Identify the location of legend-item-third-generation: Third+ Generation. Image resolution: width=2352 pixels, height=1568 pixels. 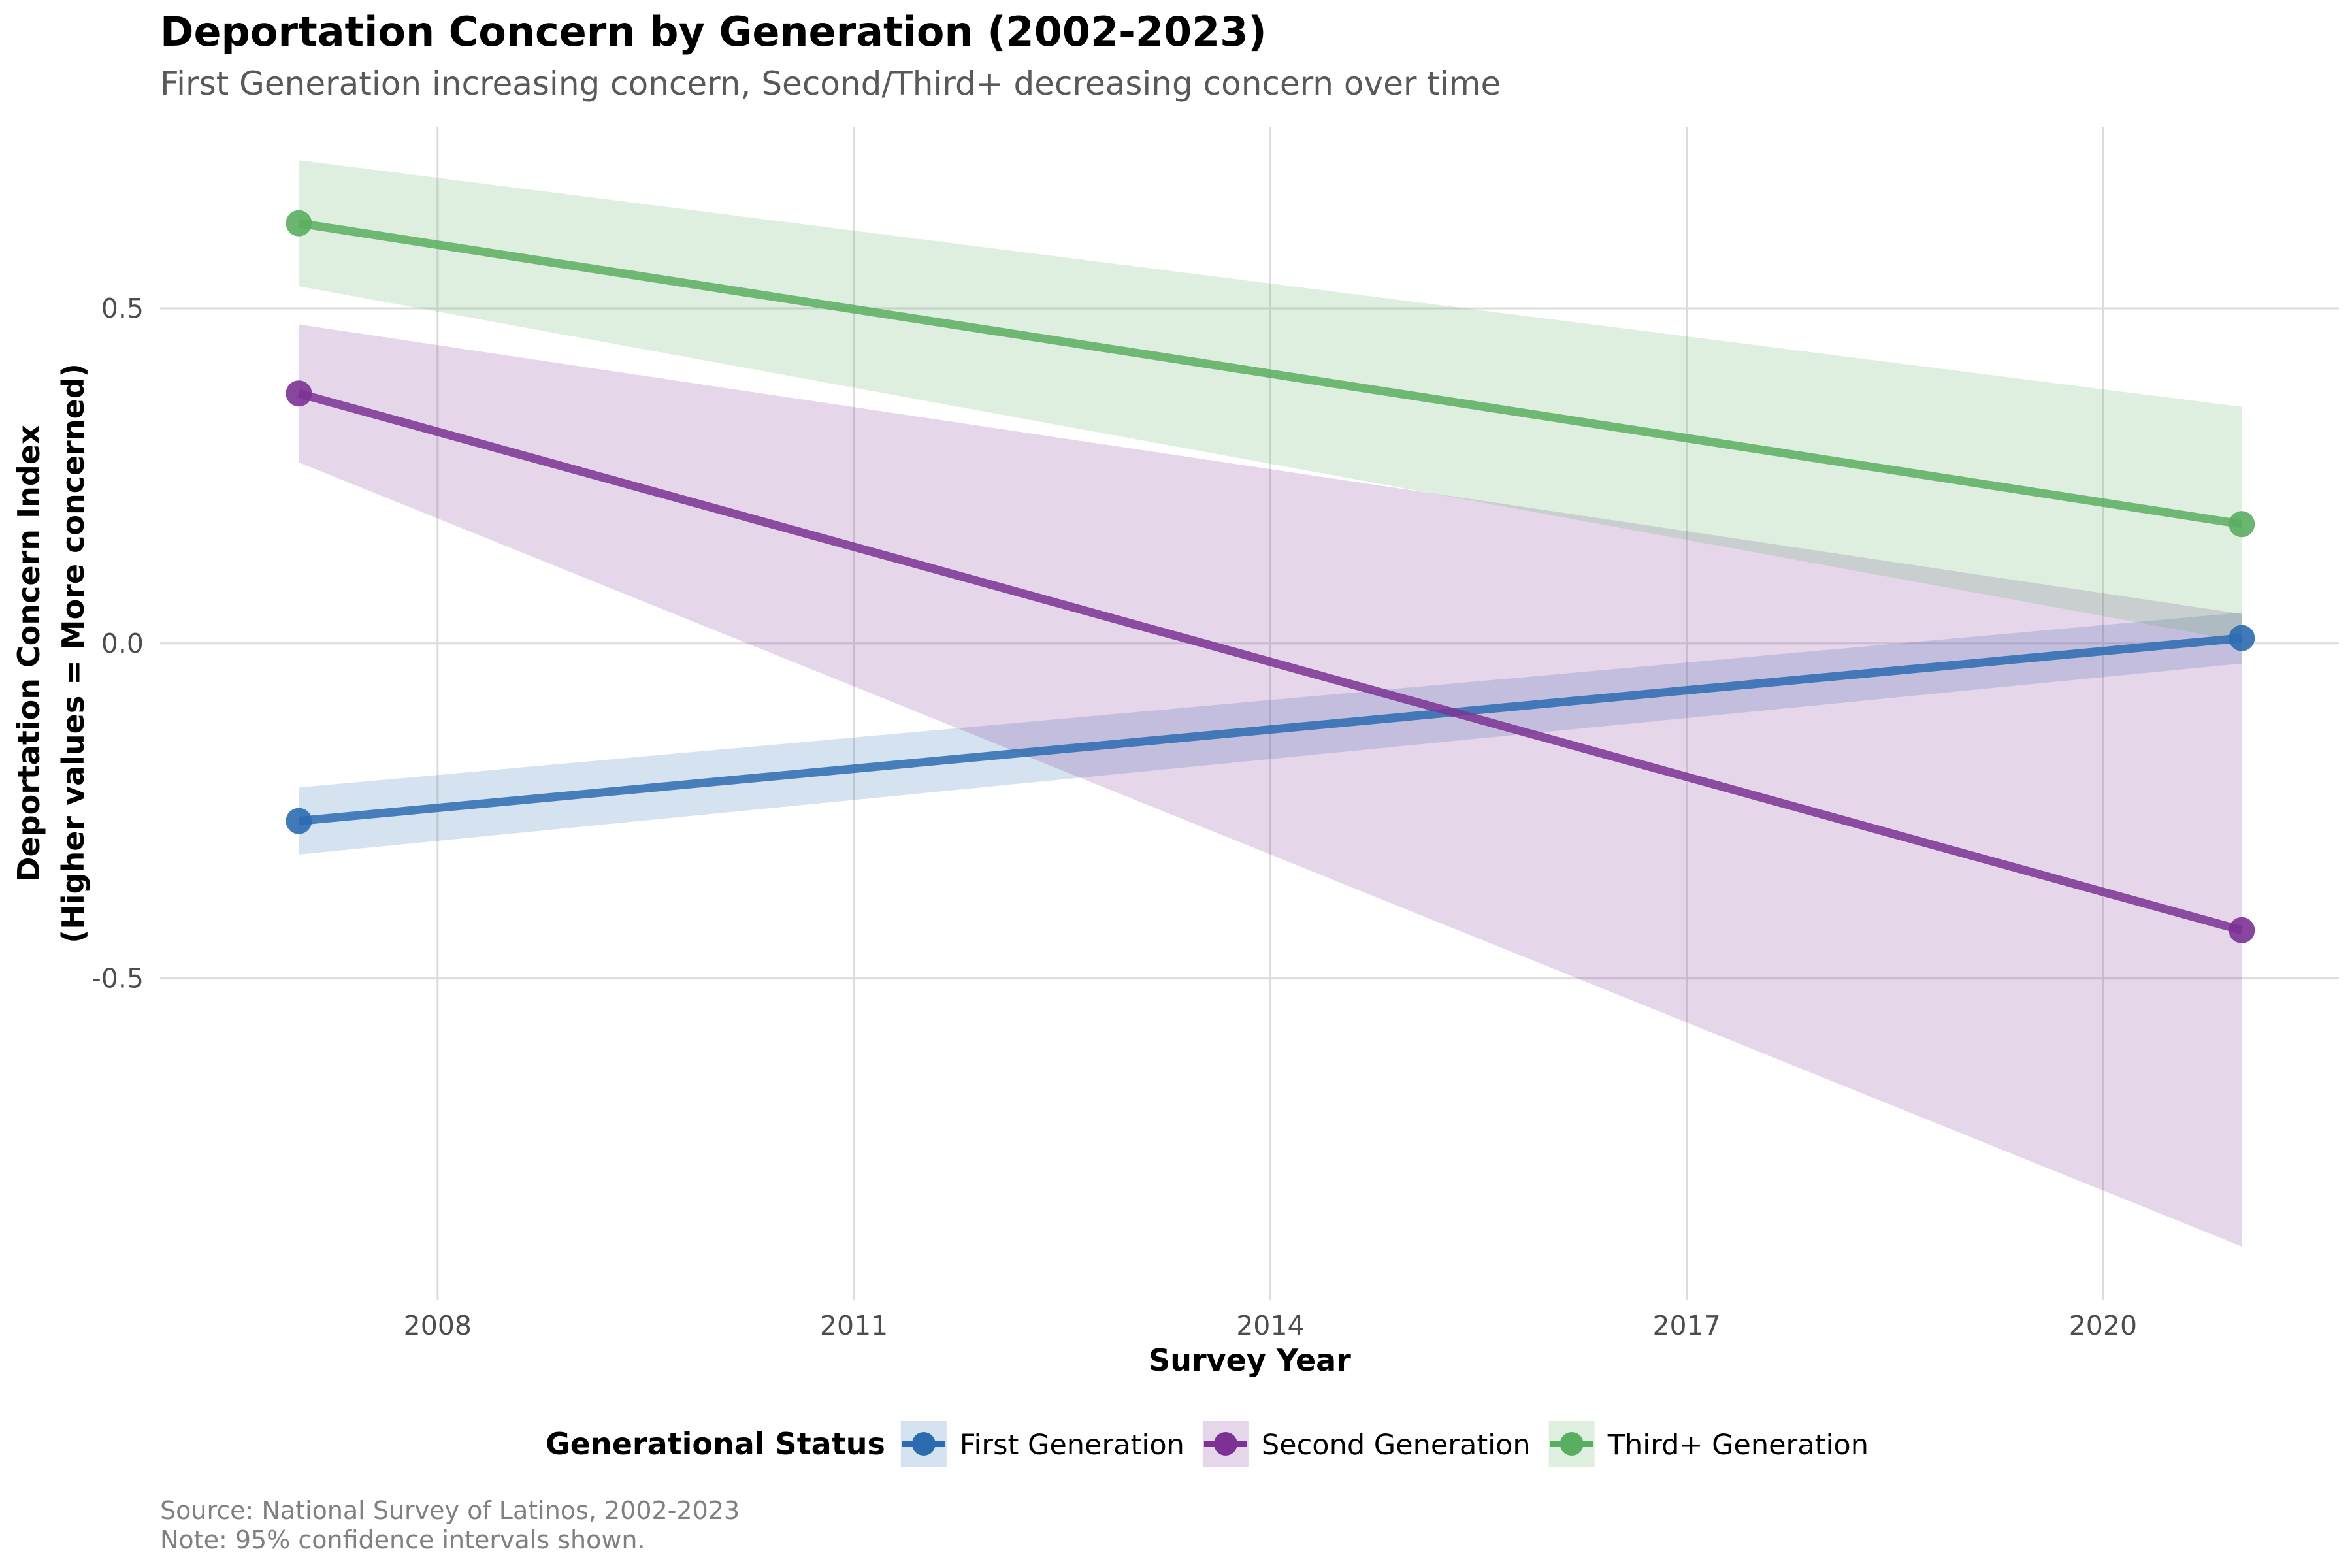
(1708, 1444).